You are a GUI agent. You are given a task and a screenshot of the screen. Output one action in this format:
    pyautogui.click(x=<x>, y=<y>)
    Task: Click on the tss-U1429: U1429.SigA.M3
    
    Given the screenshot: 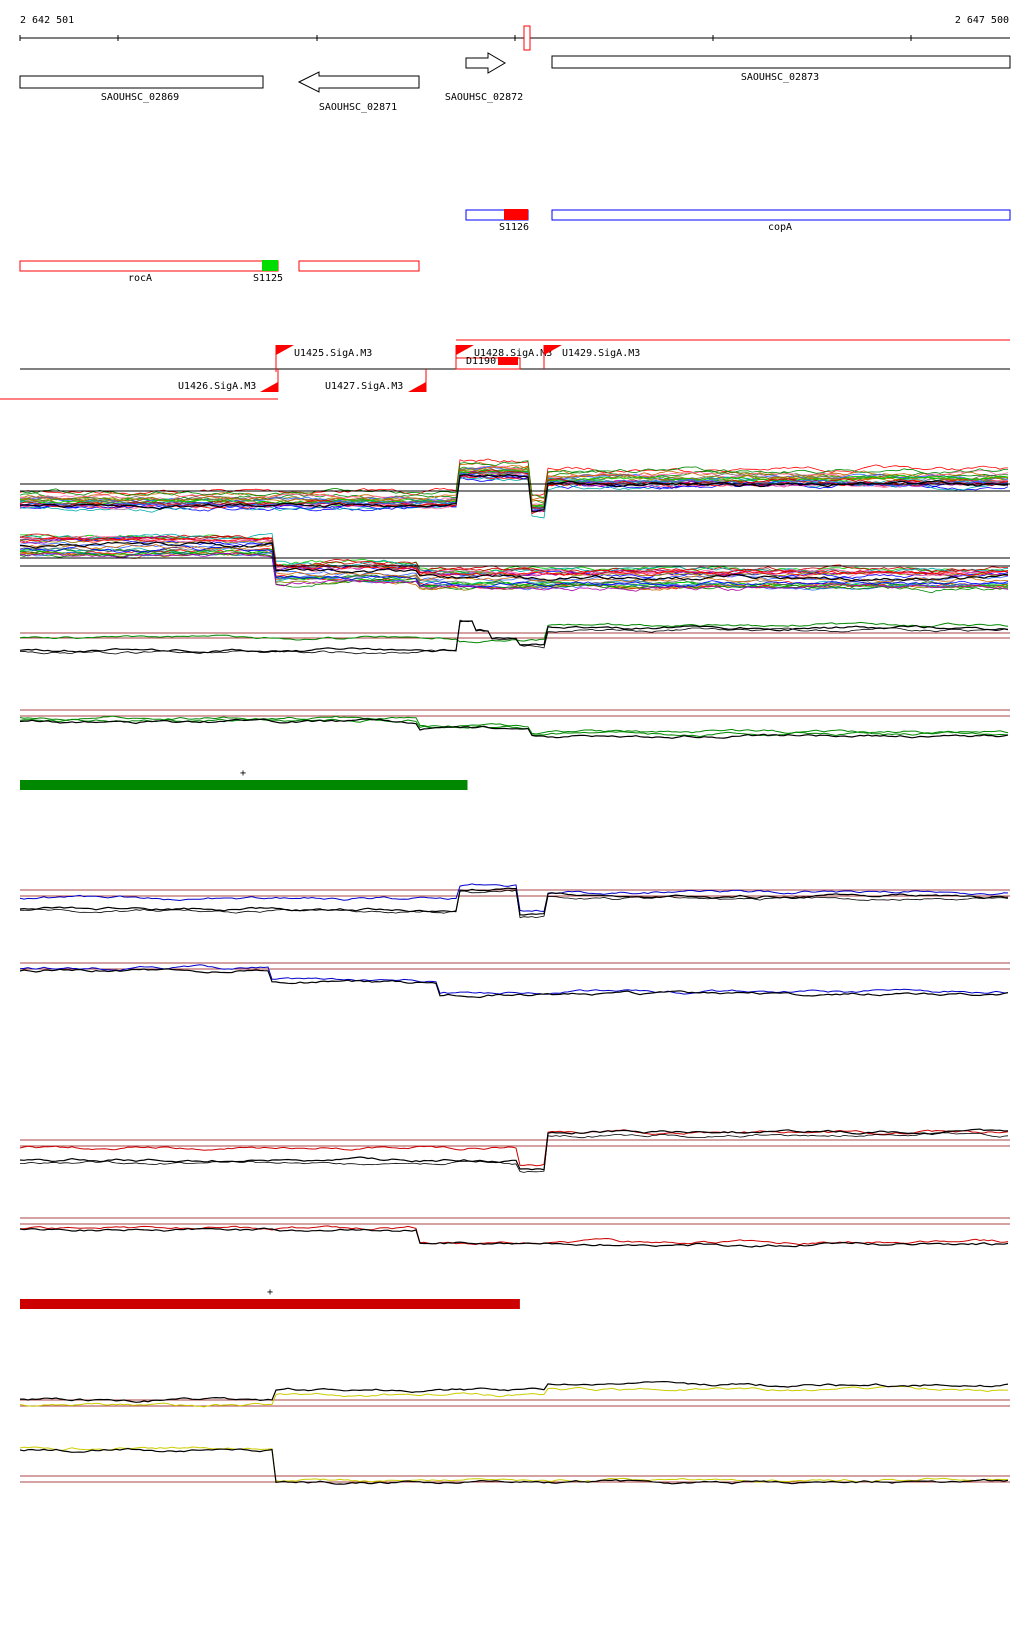 What is the action you would take?
    pyautogui.click(x=591, y=357)
    